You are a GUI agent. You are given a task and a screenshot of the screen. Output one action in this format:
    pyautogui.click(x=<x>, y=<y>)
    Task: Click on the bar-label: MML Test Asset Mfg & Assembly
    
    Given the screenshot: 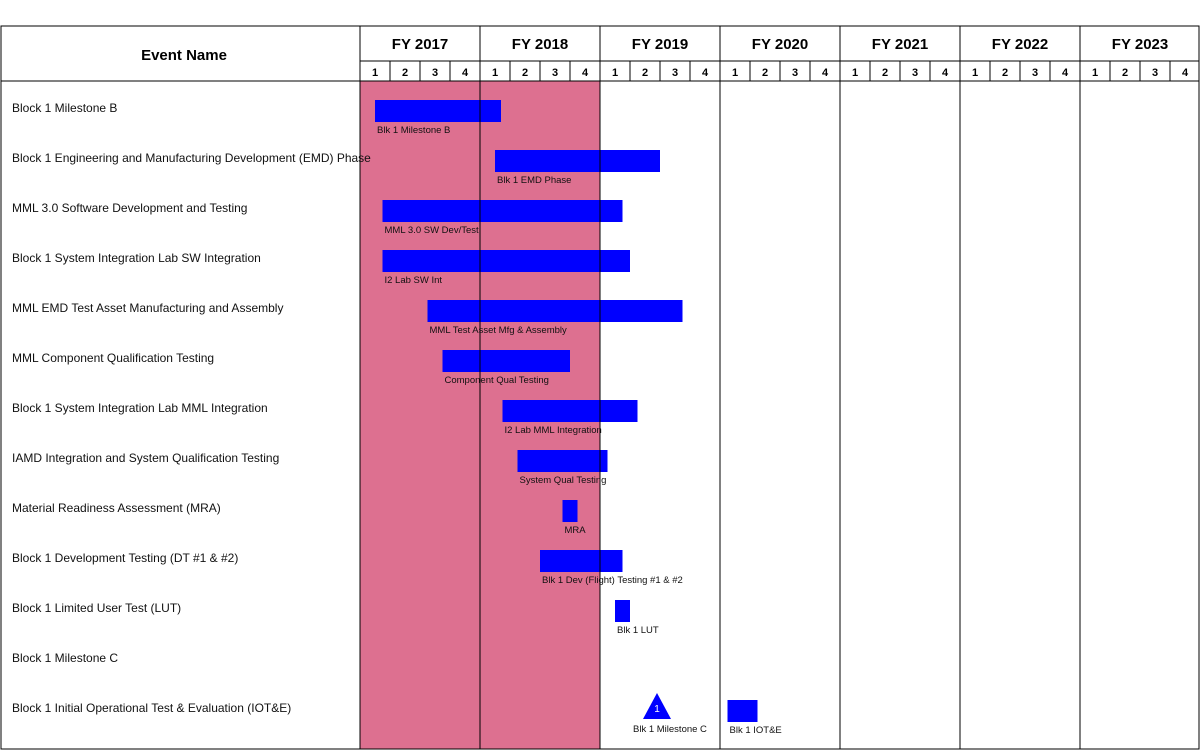 What is the action you would take?
    pyautogui.click(x=499, y=330)
    